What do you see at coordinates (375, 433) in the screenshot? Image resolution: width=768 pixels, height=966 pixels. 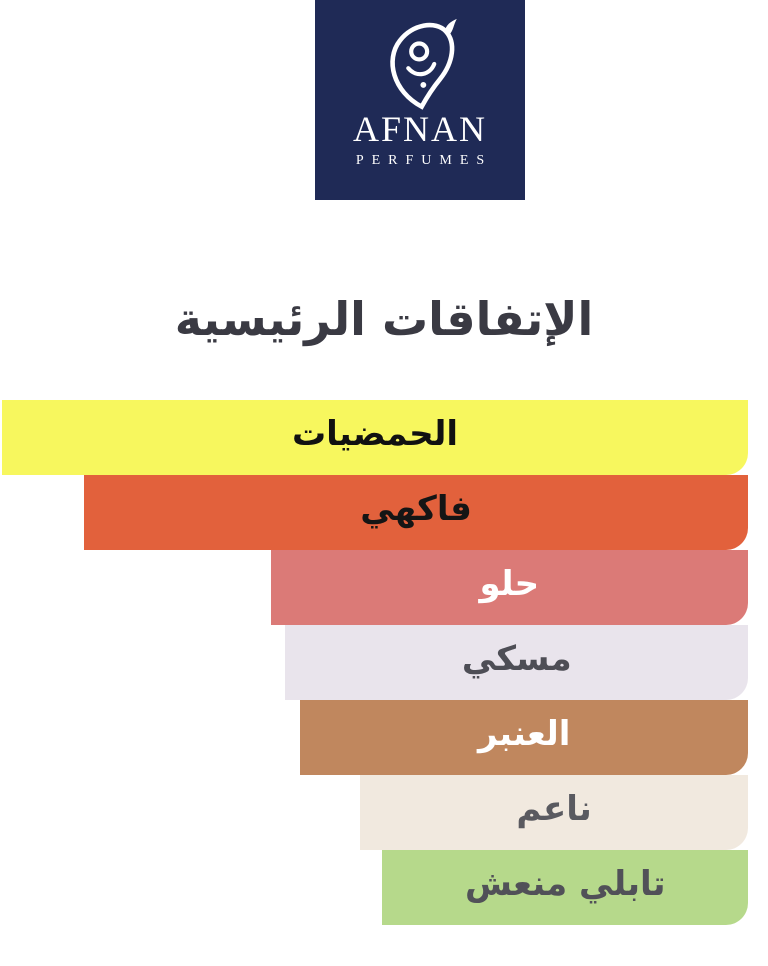 I see `accord-label: الحمضيات` at bounding box center [375, 433].